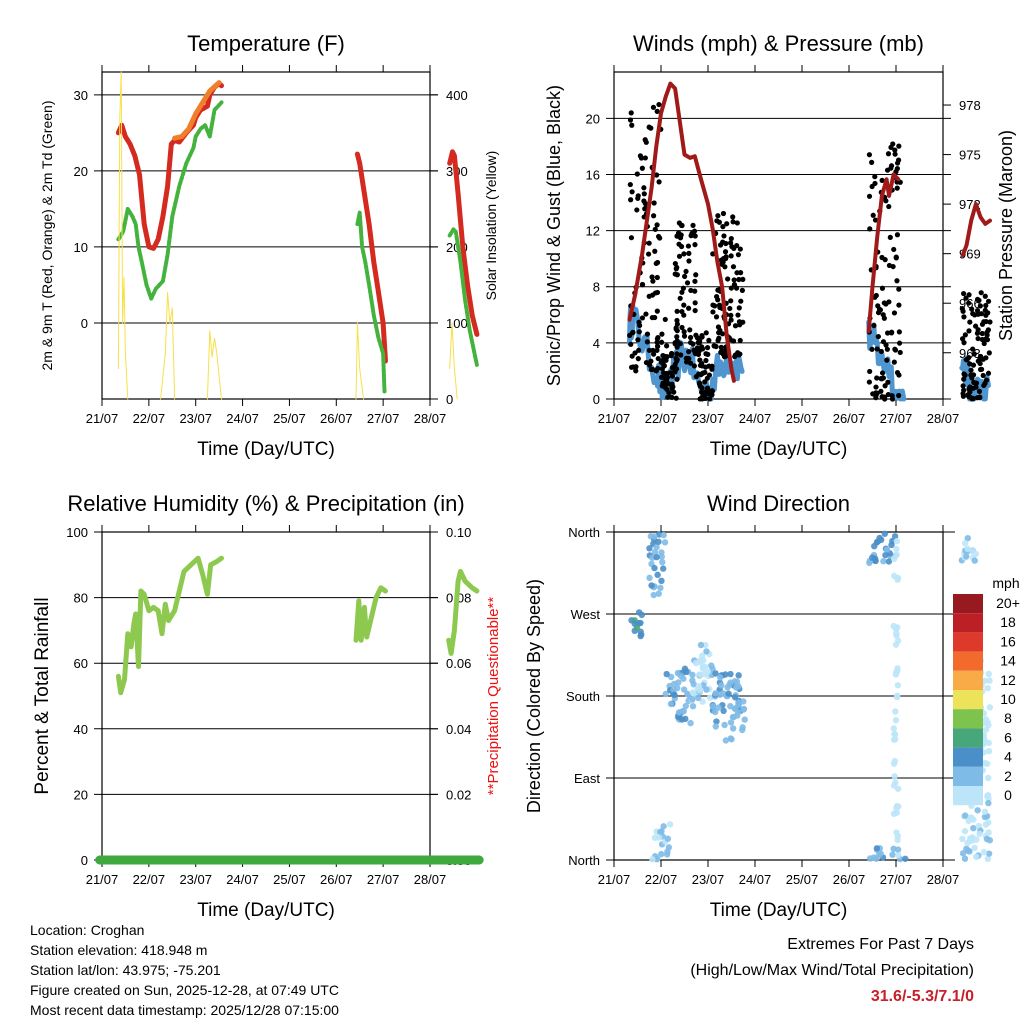 This screenshot has height=1024, width=1024. What do you see at coordinates (596, 287) in the screenshot?
I see `y-tick-label: 8` at bounding box center [596, 287].